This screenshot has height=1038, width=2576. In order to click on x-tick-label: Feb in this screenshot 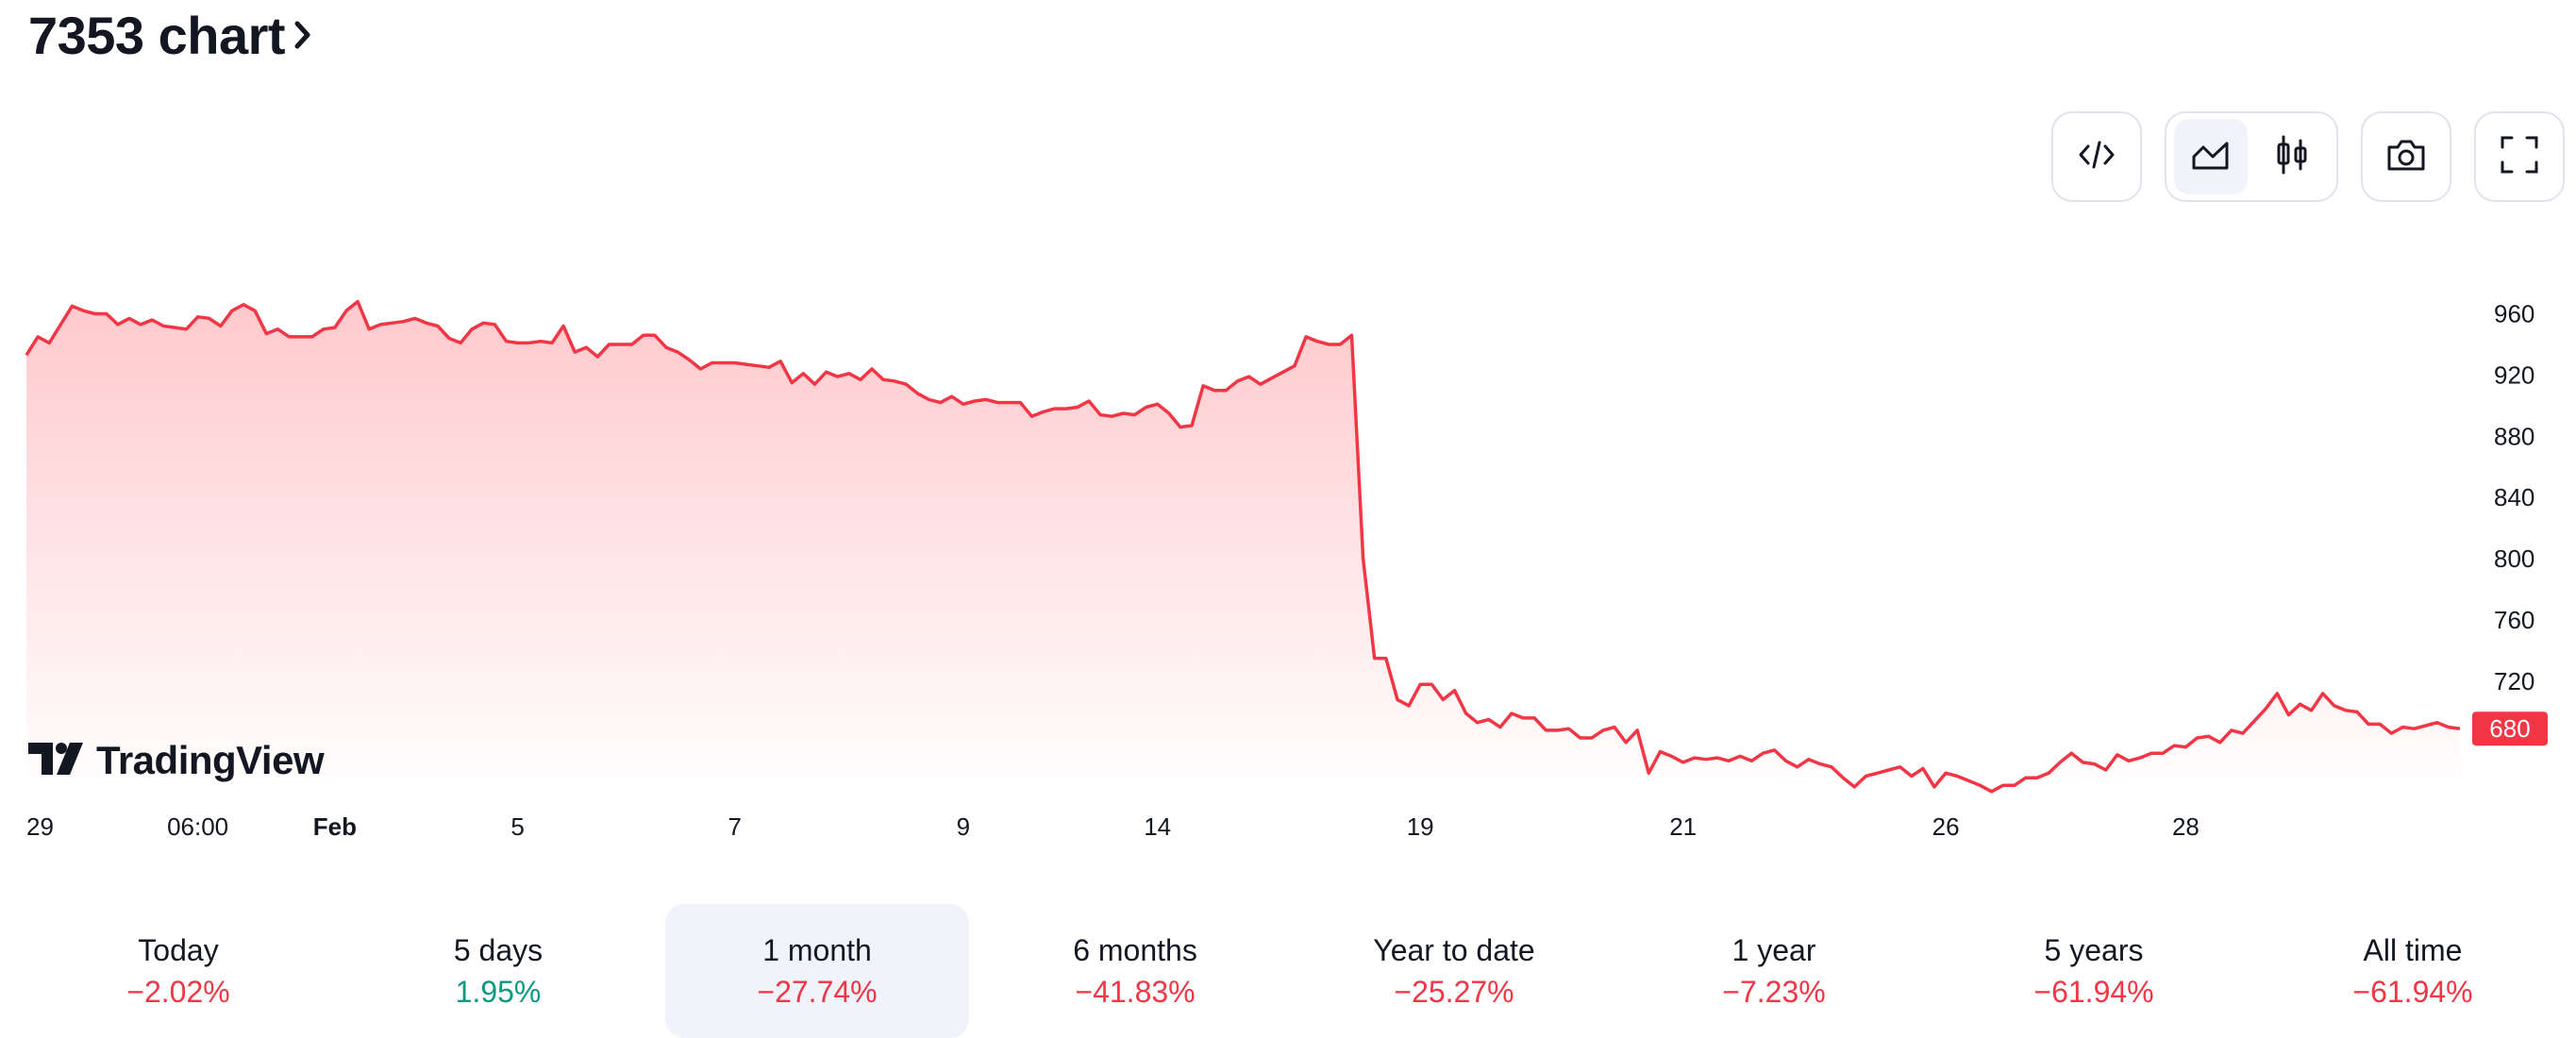, I will do `click(335, 826)`.